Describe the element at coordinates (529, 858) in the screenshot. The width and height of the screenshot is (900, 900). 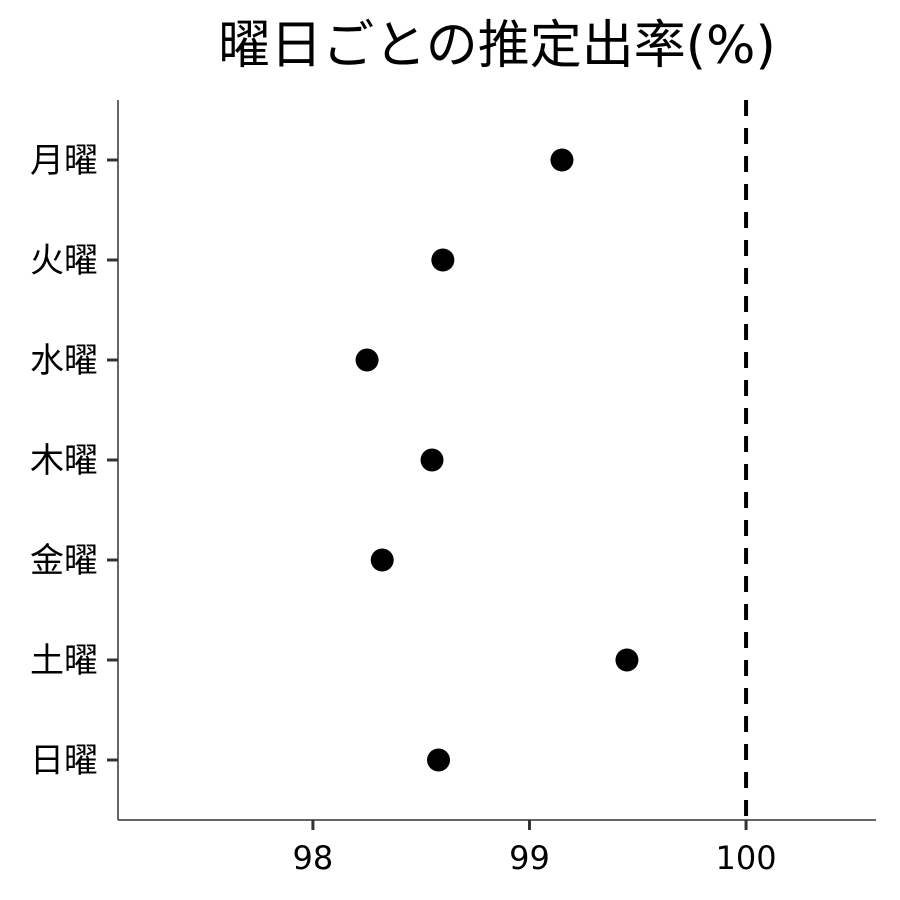
I see `x-tick-label: 99` at that location.